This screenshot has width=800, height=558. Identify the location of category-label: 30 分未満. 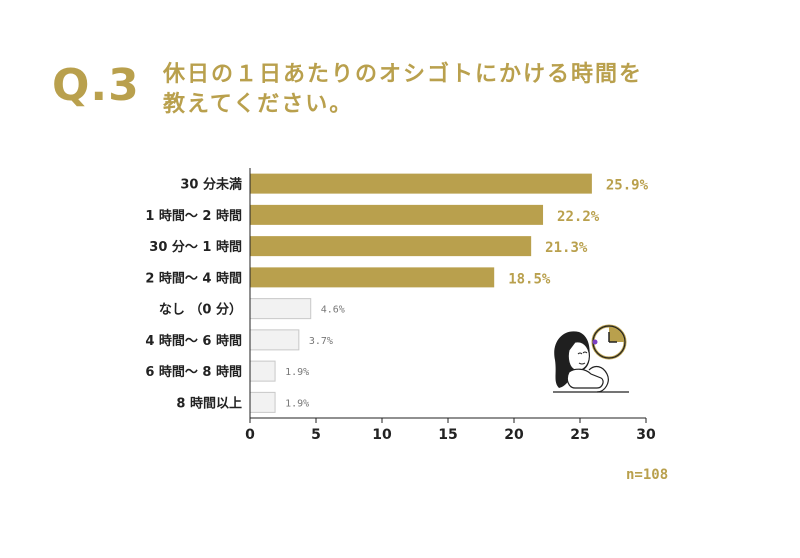
(211, 185).